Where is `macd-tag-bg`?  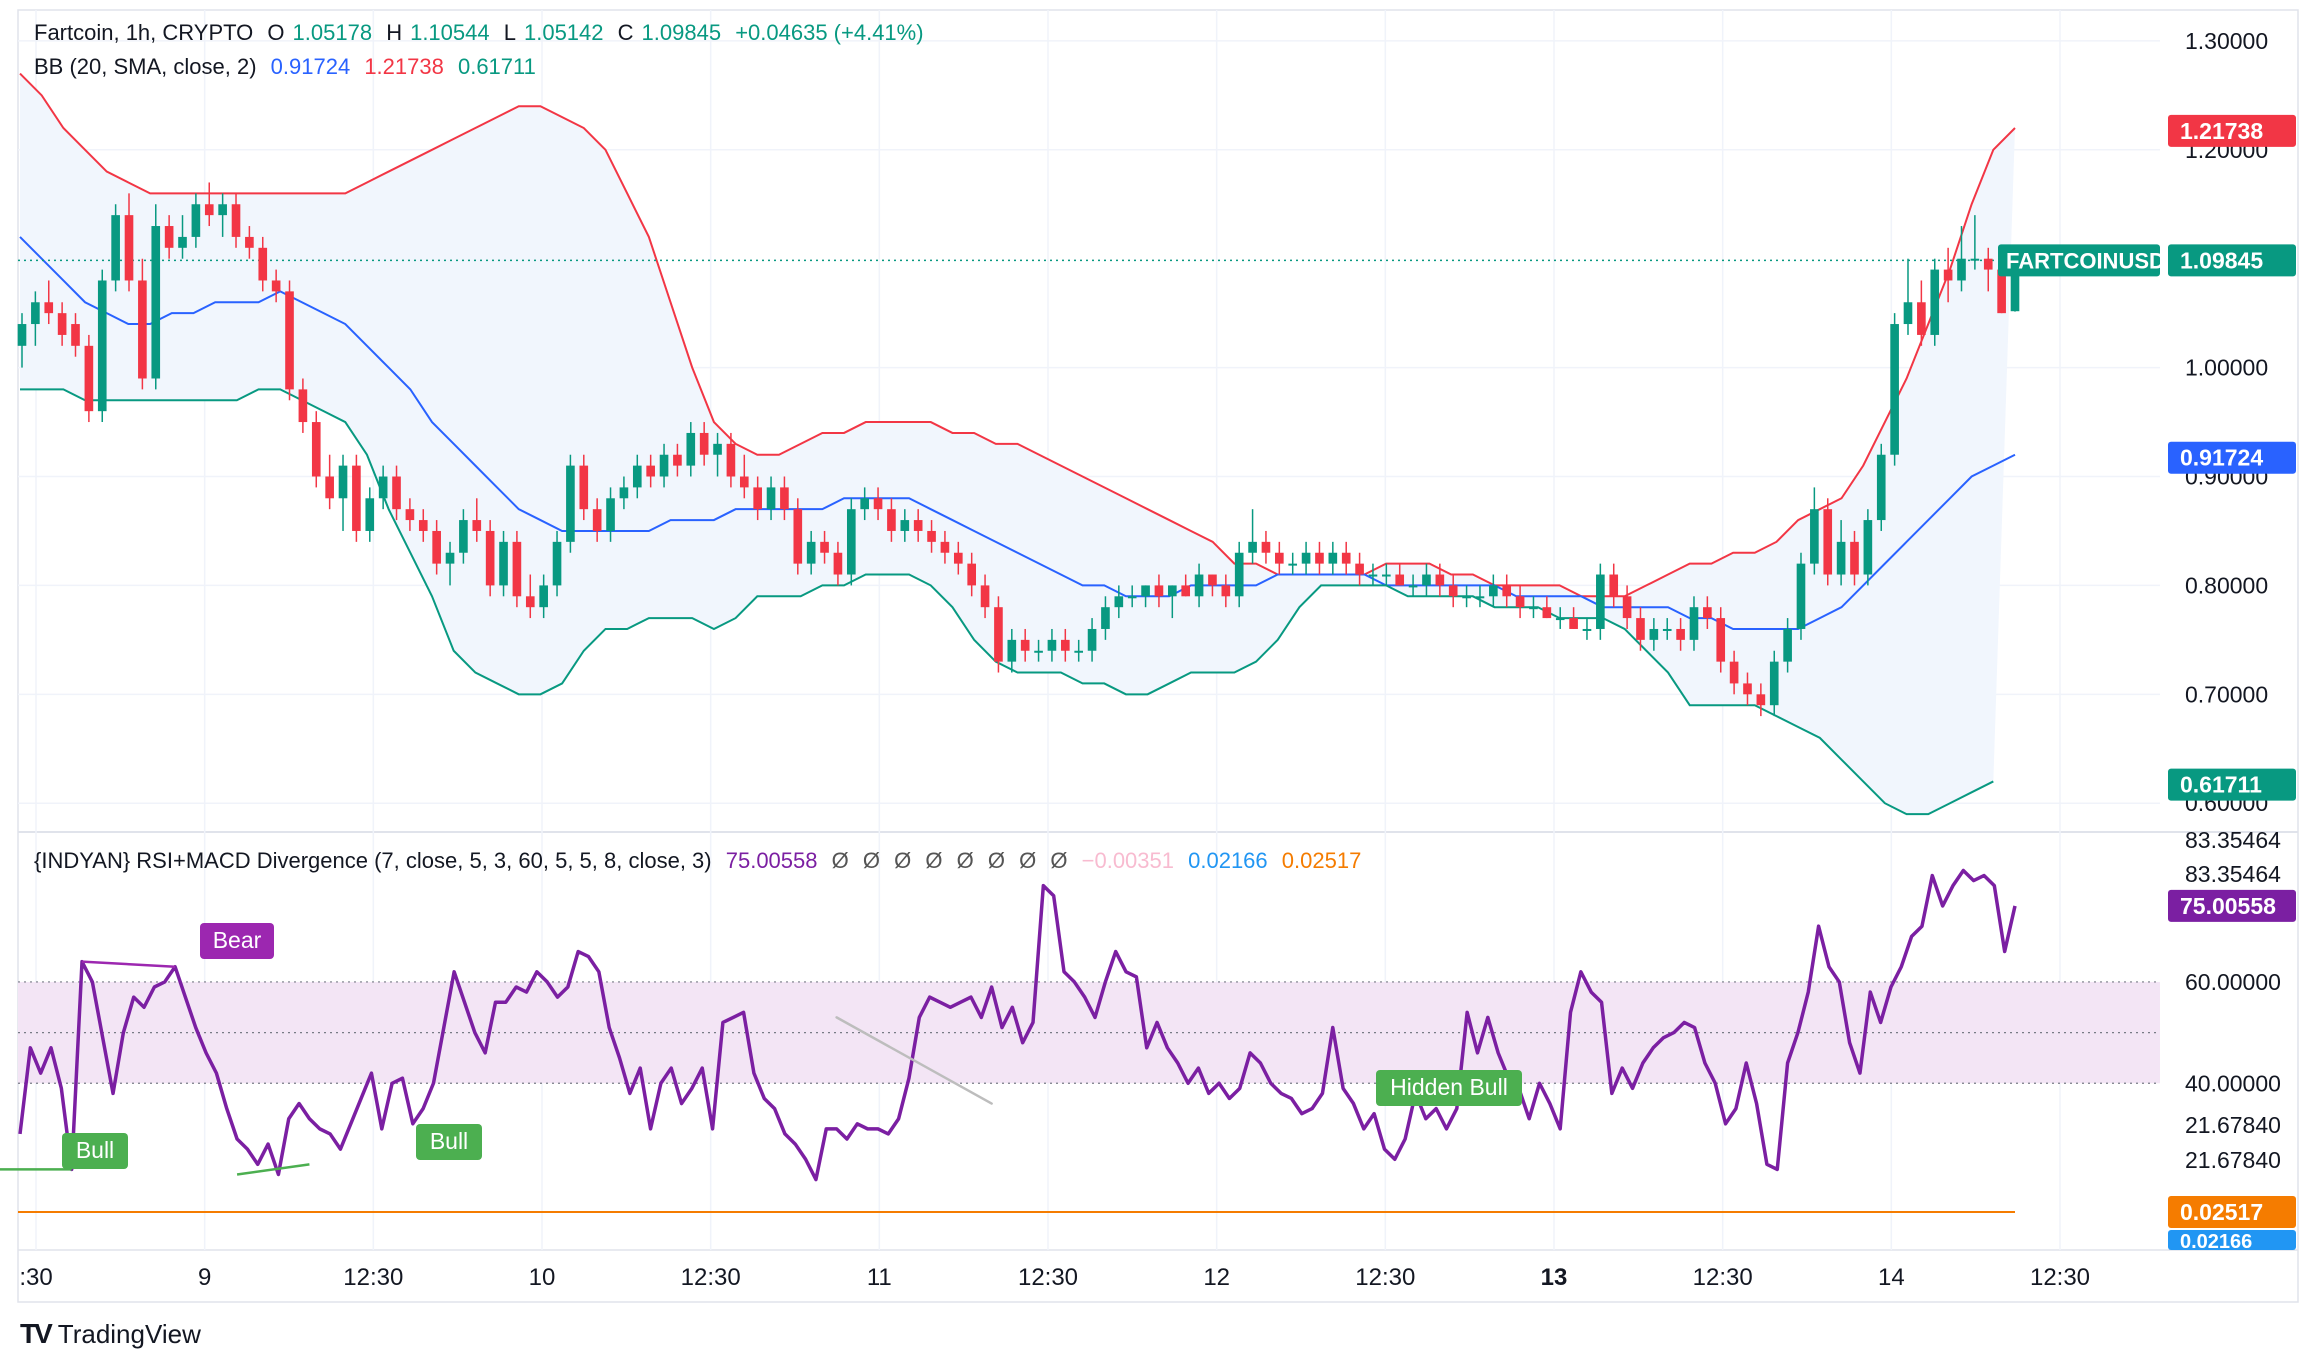 macd-tag-bg is located at coordinates (2232, 1212).